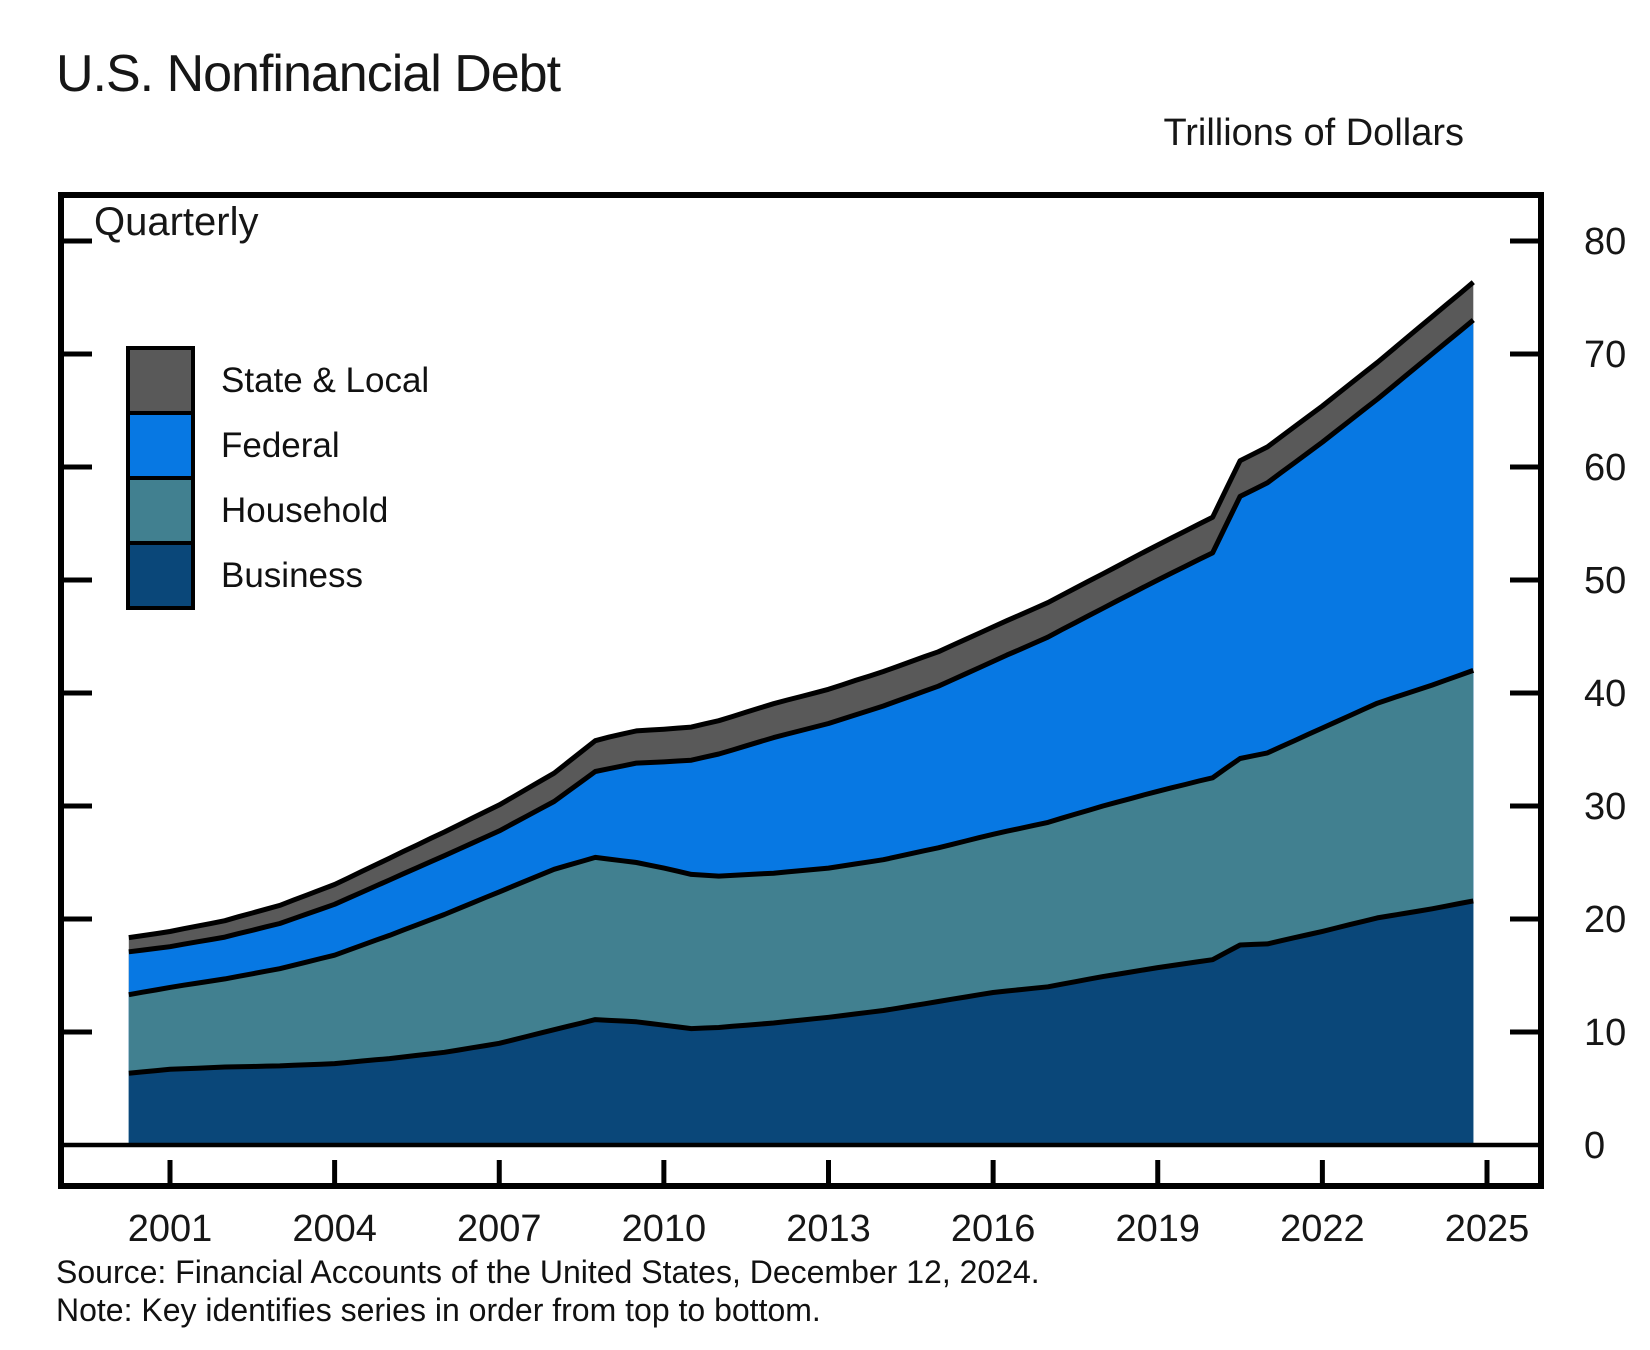  What do you see at coordinates (499, 1229) in the screenshot?
I see `x-tick-label-2007: 2007` at bounding box center [499, 1229].